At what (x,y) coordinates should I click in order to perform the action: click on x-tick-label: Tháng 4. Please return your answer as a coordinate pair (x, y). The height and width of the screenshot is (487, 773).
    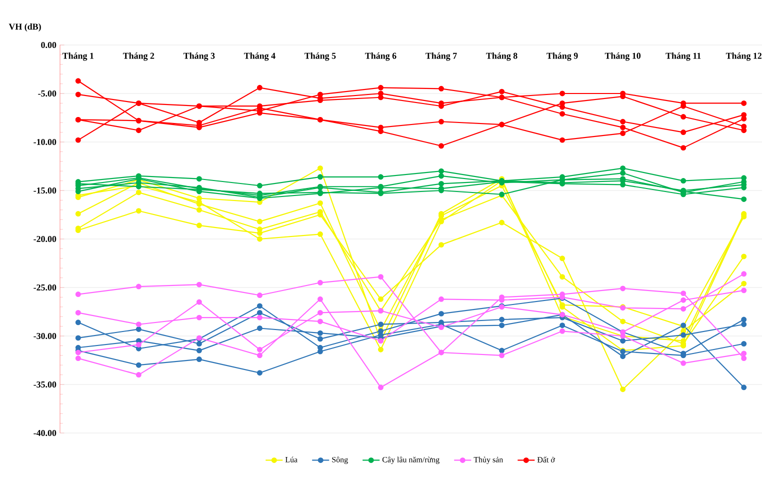
    Looking at the image, I should click on (260, 56).